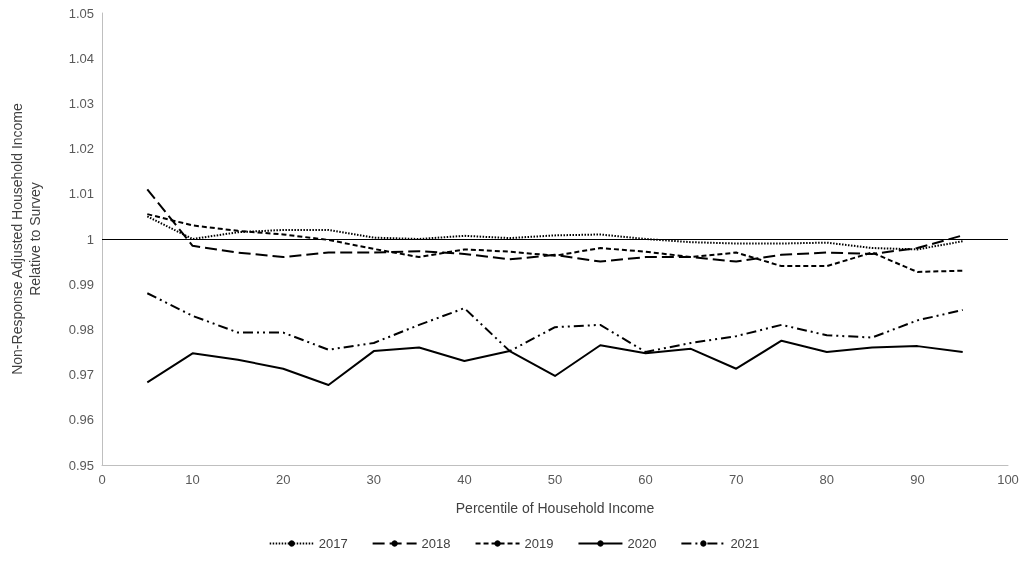  Describe the element at coordinates (555, 479) in the screenshot. I see `x-tick-label: 50` at that location.